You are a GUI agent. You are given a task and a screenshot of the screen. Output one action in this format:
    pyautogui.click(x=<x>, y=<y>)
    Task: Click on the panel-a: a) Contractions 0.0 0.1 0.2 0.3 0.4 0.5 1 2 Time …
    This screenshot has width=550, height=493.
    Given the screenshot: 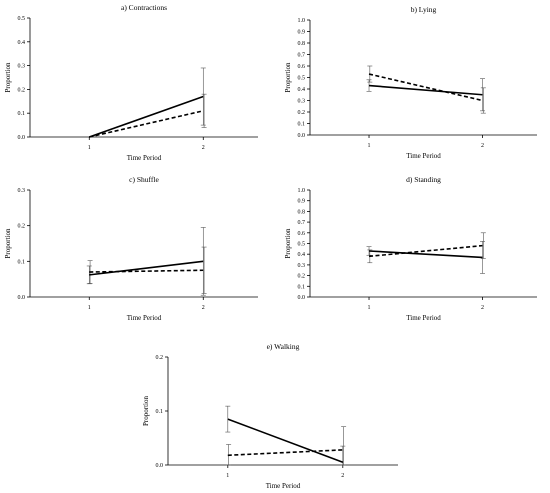 What is the action you would take?
    pyautogui.click(x=131, y=82)
    